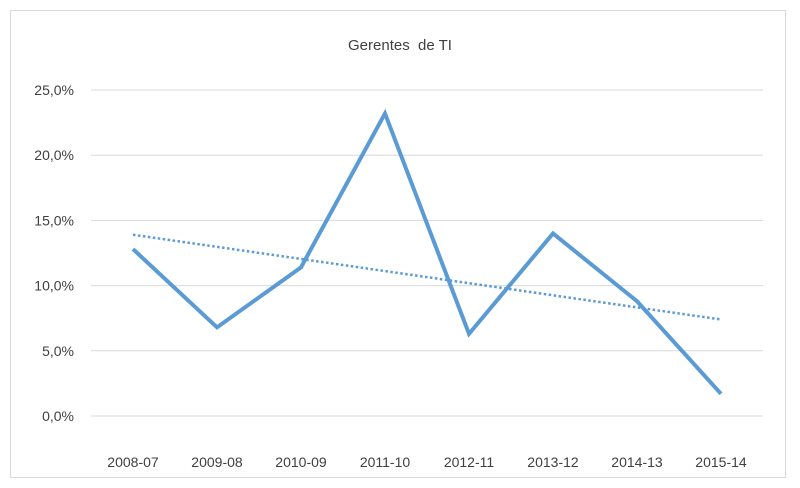 Image resolution: width=800 pixels, height=488 pixels. Describe the element at coordinates (54, 155) in the screenshot. I see `y-tick-label: 20,0%` at that location.